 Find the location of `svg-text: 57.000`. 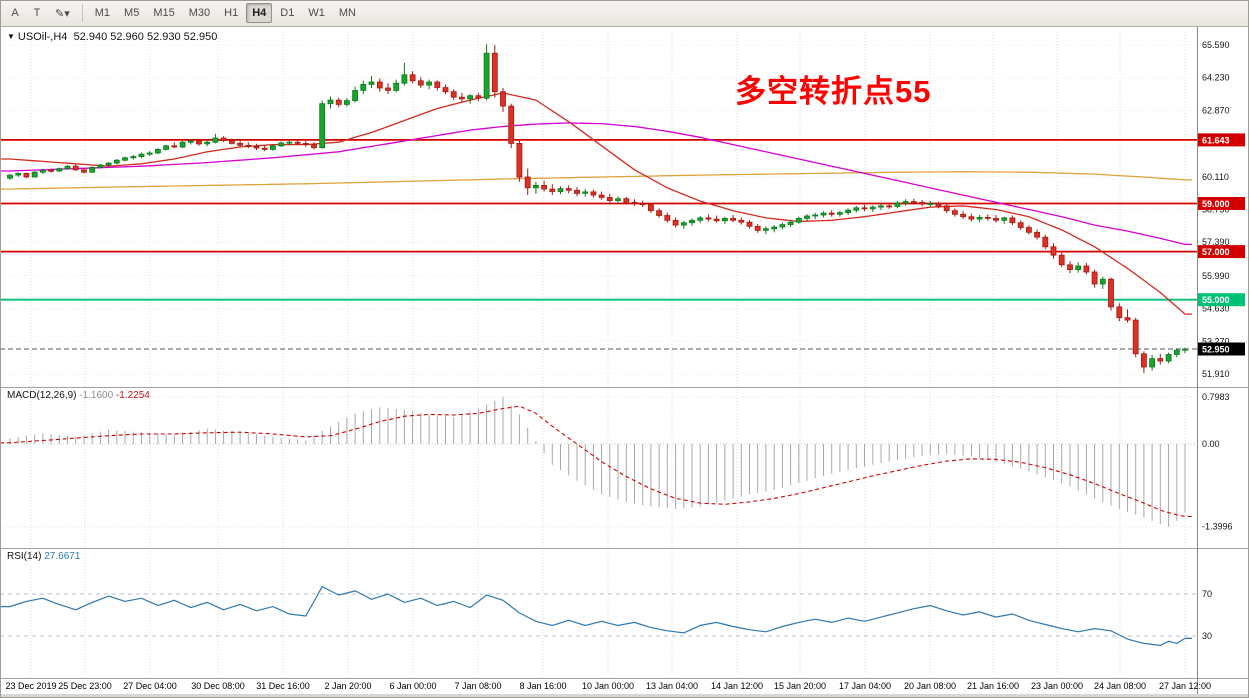

svg-text: 57.000 is located at coordinates (1216, 252).